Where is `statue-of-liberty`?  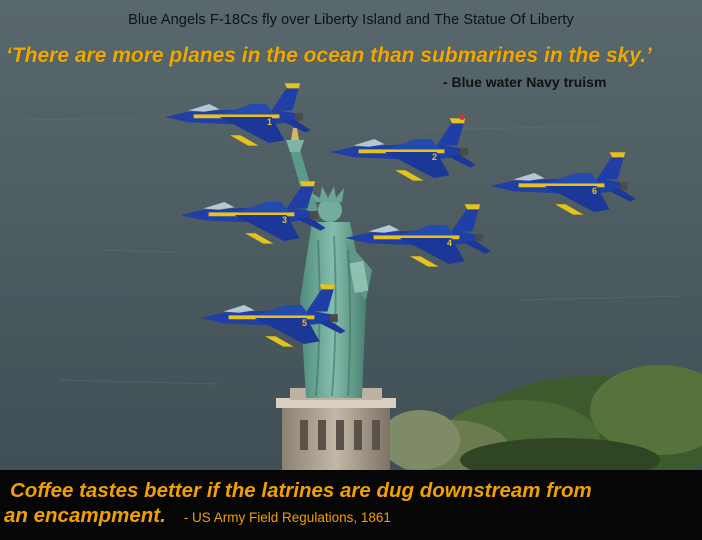 statue-of-liberty is located at coordinates (329, 263).